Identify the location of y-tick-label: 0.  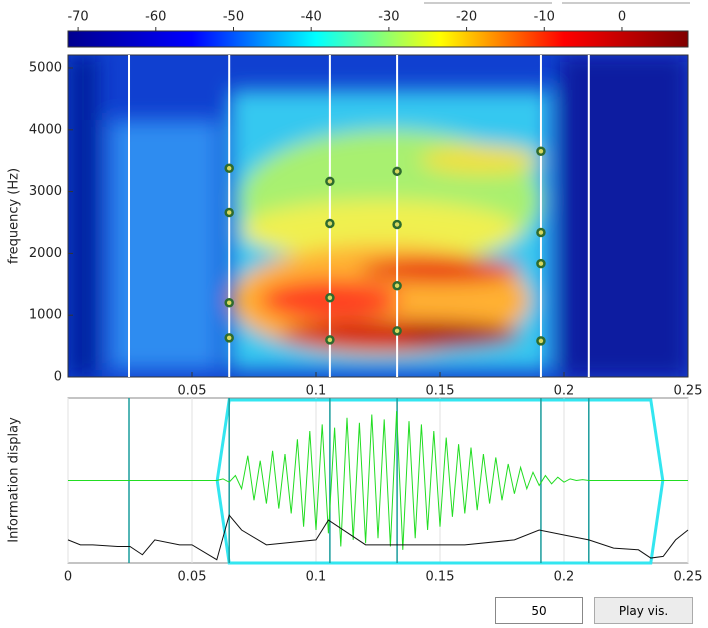
(58, 377).